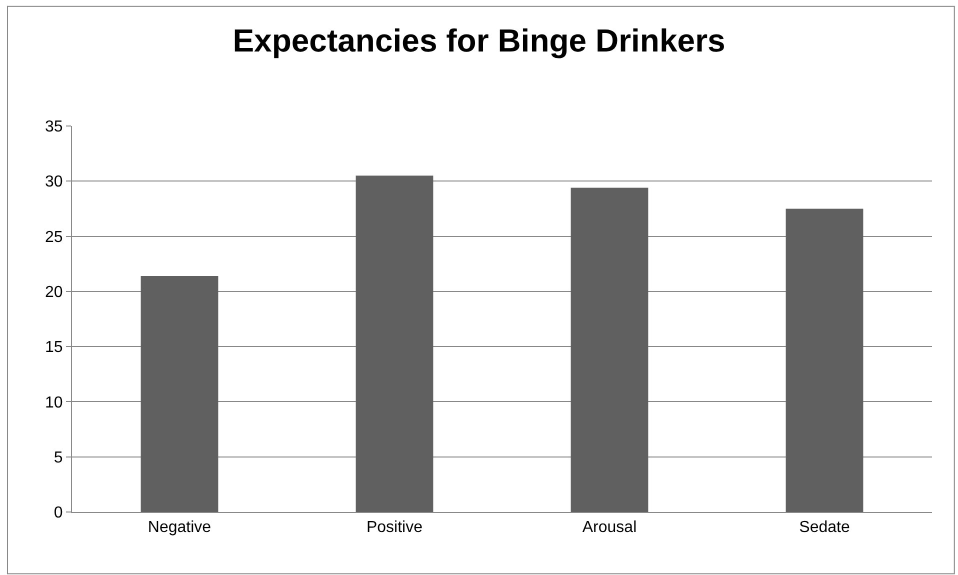 Image resolution: width=958 pixels, height=575 pixels. I want to click on x-tick-label: Sedate, so click(824, 527).